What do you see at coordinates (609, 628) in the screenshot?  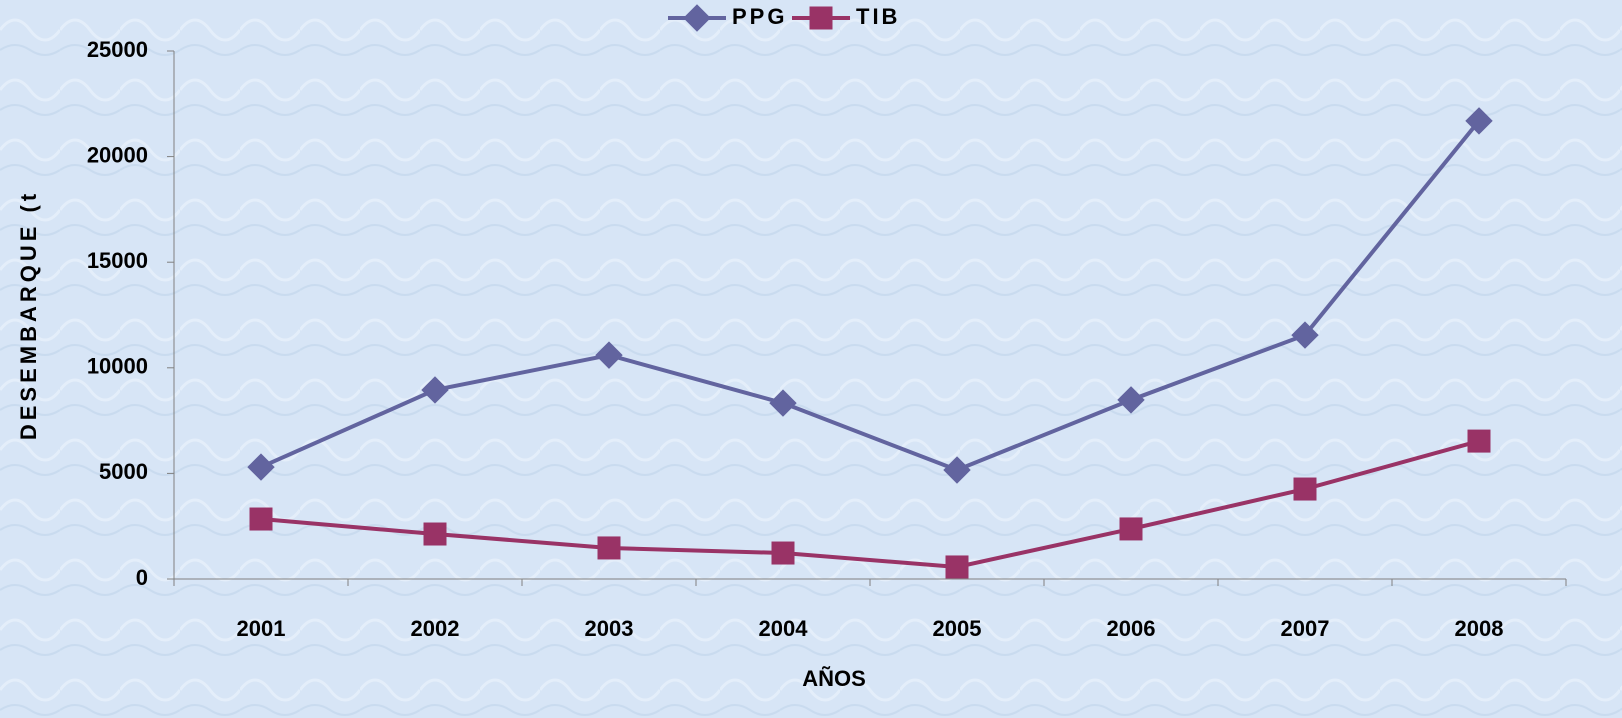 I see `x-tick-label: 2003` at bounding box center [609, 628].